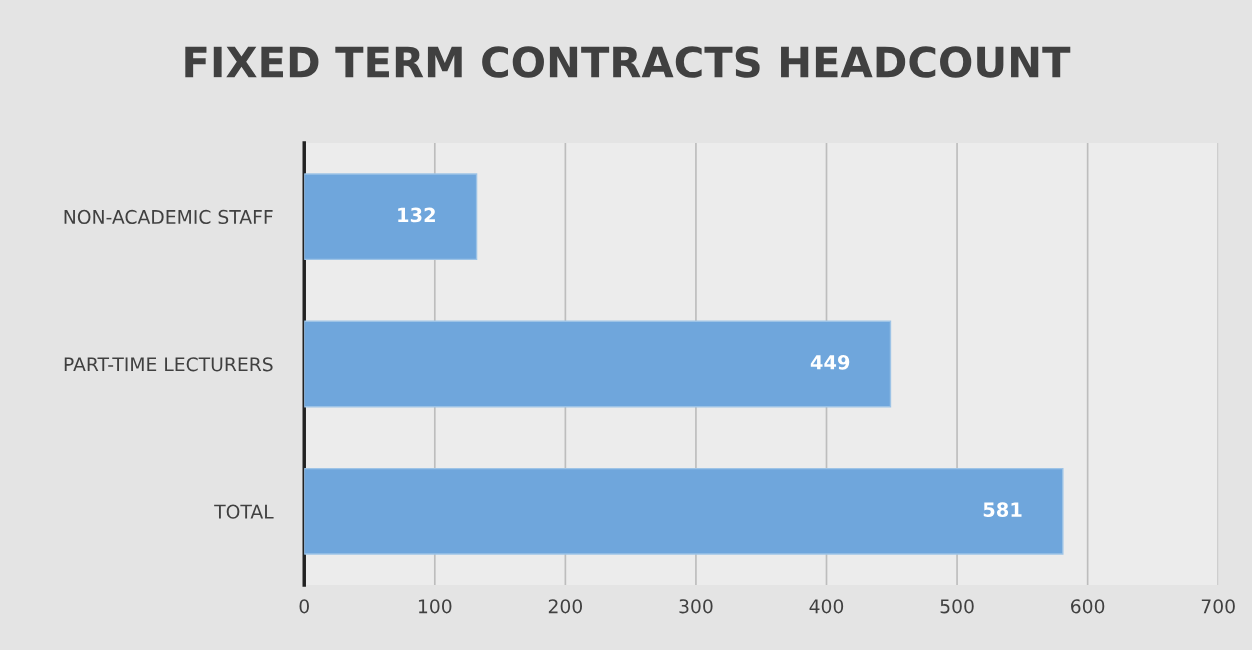  Describe the element at coordinates (1088, 606) in the screenshot. I see `x-tick-label: 600` at that location.